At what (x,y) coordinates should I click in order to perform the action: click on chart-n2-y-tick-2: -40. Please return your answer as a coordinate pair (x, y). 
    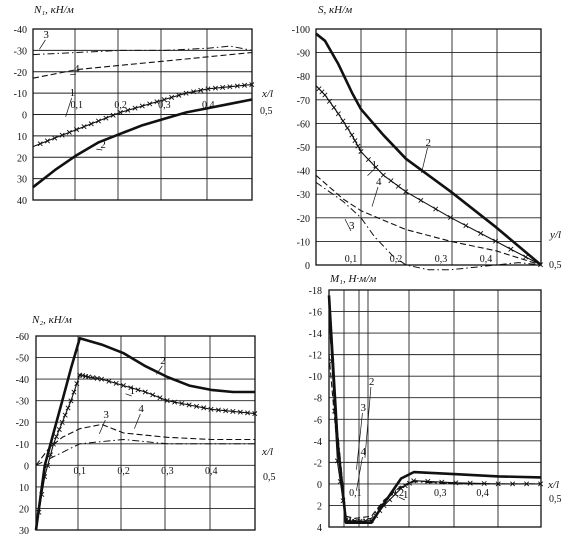
    Looking at the image, I should click on (22, 380).